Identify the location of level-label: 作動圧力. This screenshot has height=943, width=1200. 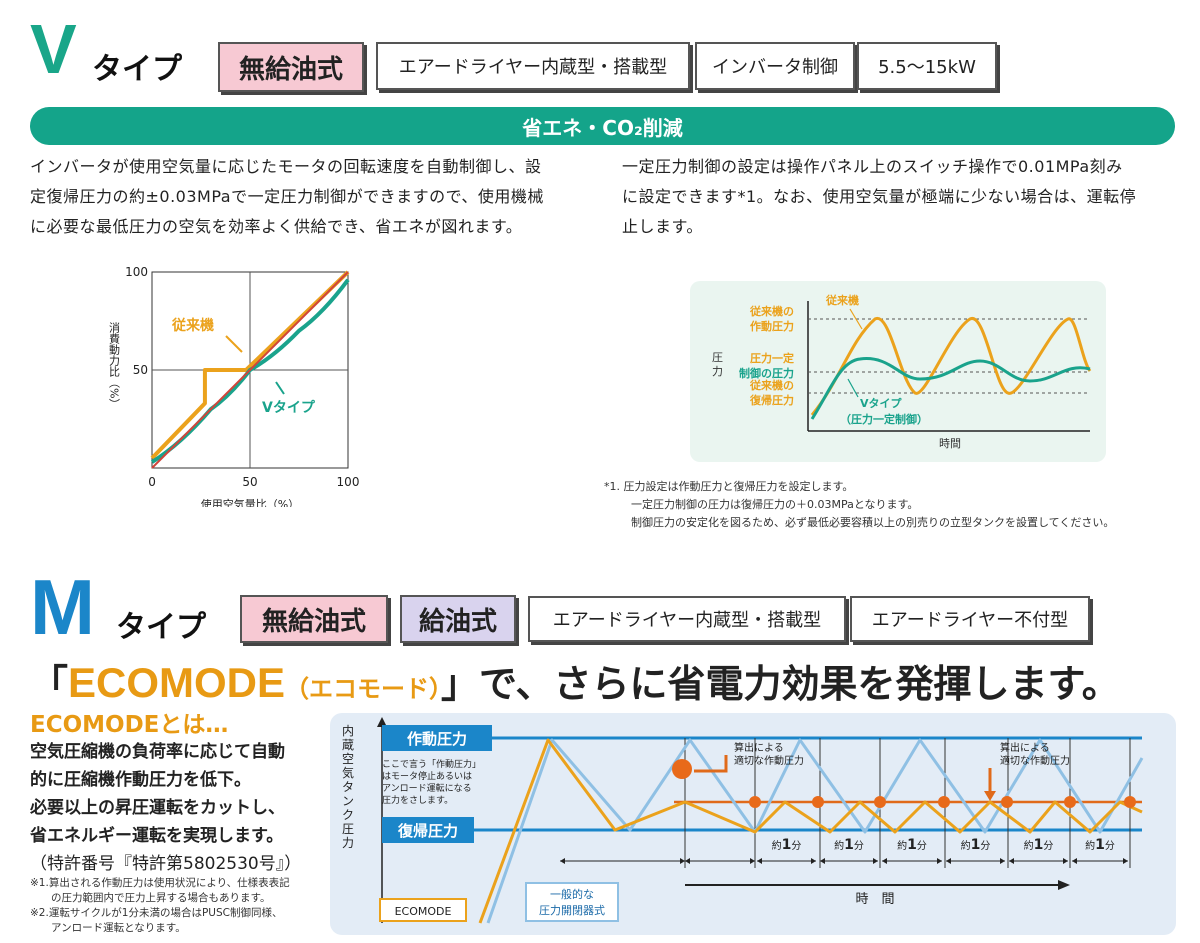
(772, 326).